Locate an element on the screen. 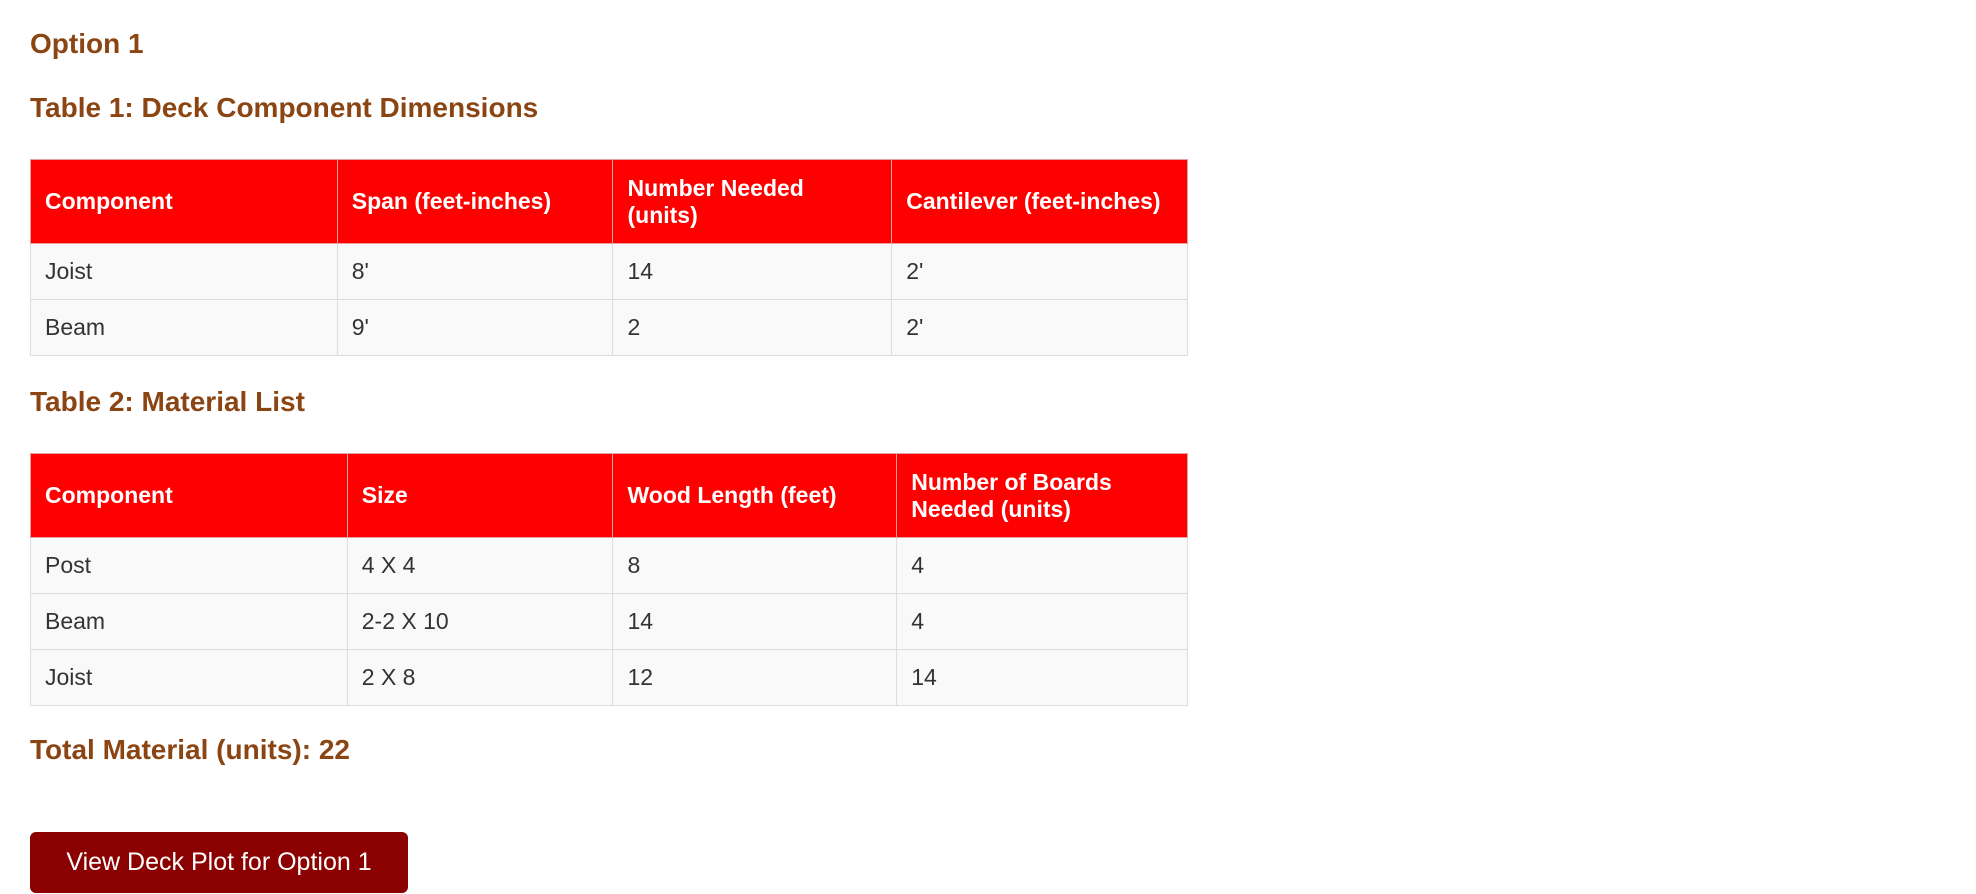 The width and height of the screenshot is (1976, 894). table-row: Joist 8' 14 2' is located at coordinates (609, 271).